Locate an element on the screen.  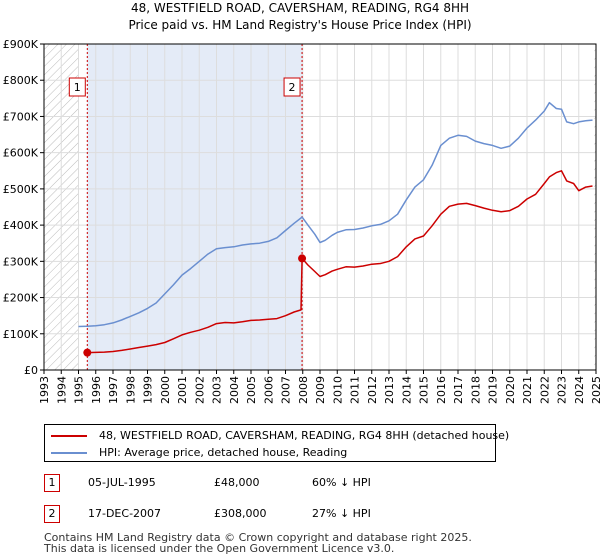
transaction-row-2: 2 17-DEC-2007 £308,000 27% ↓ HPI is located at coordinates (314, 515).